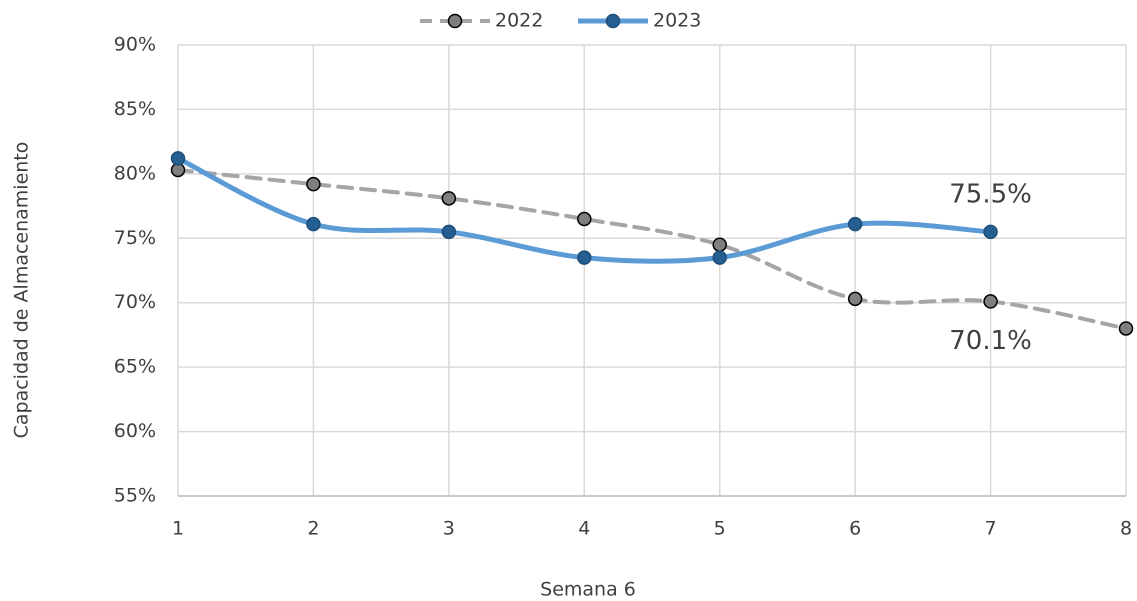 This screenshot has width=1137, height=601. I want to click on y-tick-label: 75%, so click(135, 238).